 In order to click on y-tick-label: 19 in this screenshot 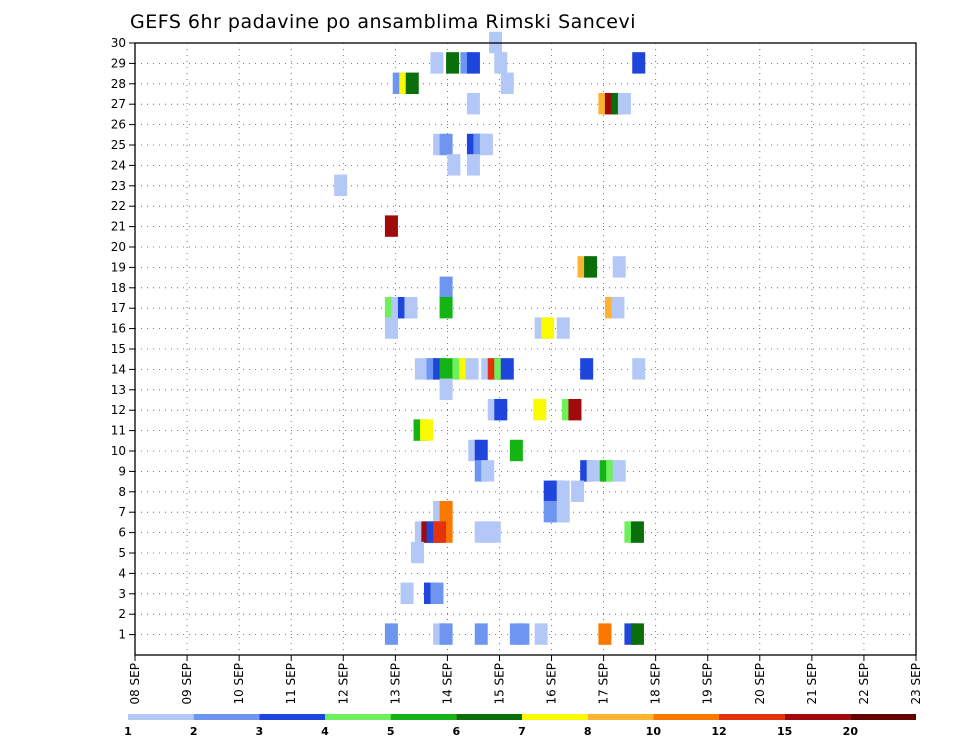, I will do `click(118, 267)`.